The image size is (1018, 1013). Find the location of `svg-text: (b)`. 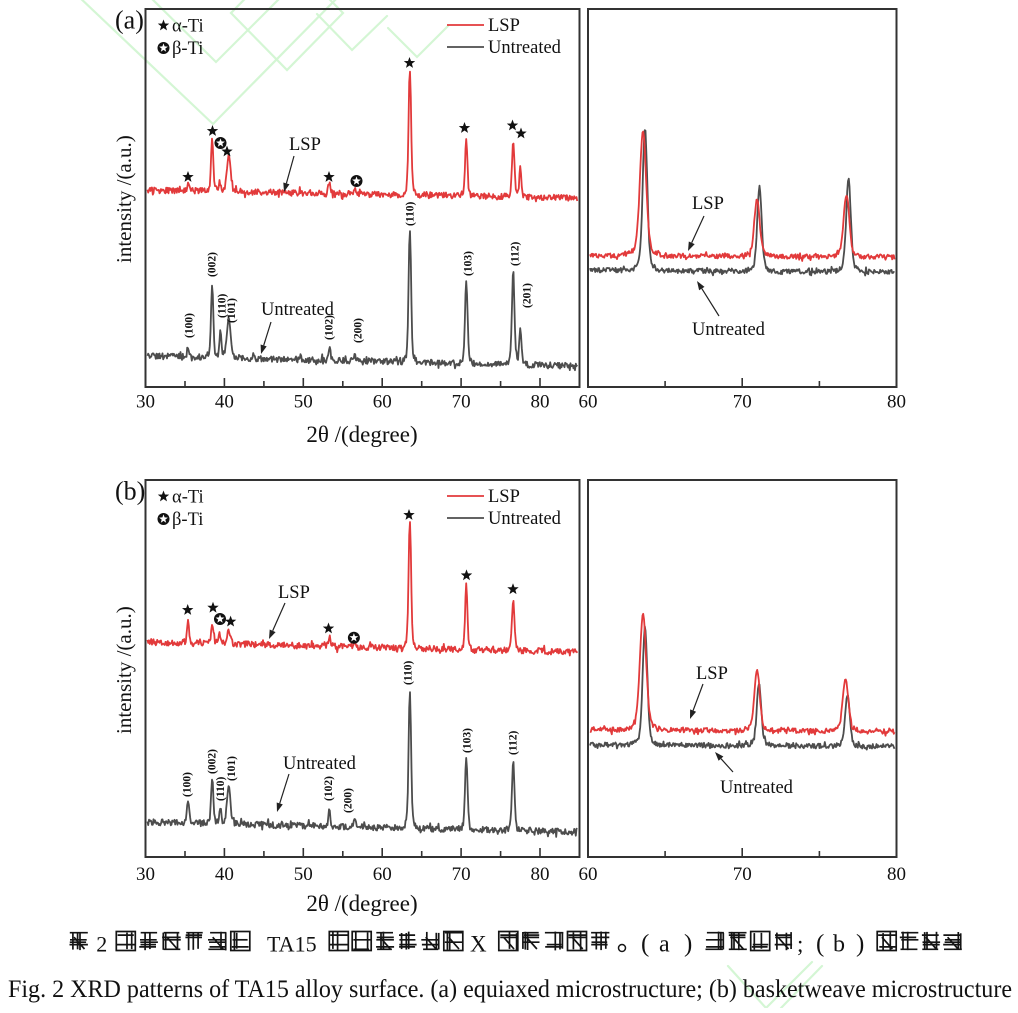

svg-text: (b) is located at coordinates (130, 491).